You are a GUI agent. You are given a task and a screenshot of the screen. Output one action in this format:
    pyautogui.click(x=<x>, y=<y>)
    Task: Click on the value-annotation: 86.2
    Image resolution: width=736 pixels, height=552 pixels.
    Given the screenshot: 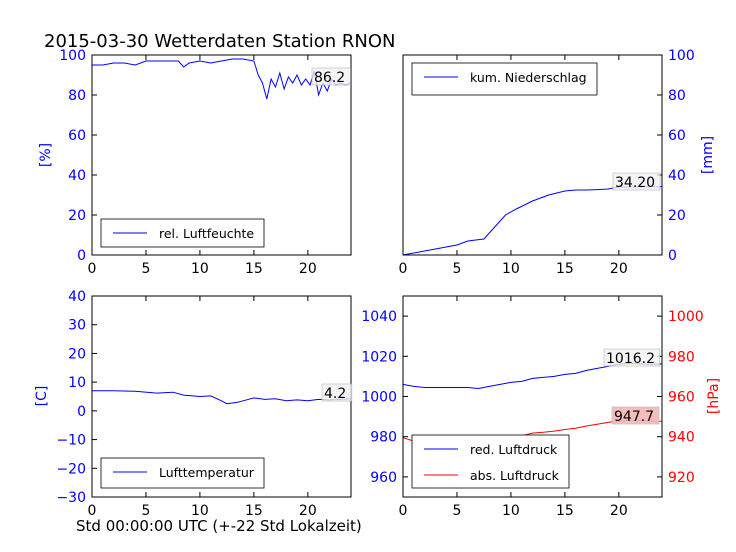 What is the action you would take?
    pyautogui.click(x=329, y=78)
    